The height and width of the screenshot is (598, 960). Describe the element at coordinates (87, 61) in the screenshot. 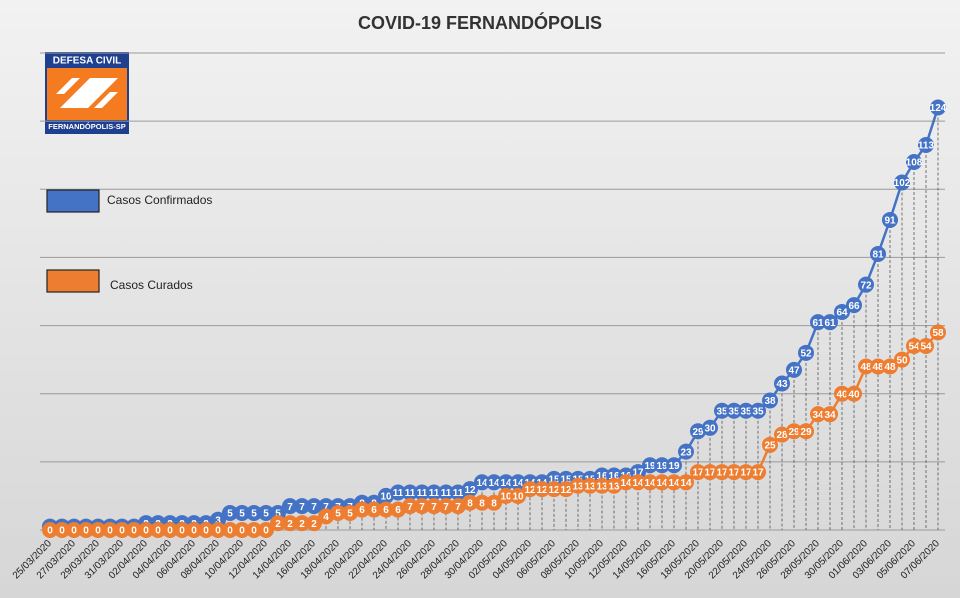

I see `logo-text: DEFESA CIVIL` at that location.